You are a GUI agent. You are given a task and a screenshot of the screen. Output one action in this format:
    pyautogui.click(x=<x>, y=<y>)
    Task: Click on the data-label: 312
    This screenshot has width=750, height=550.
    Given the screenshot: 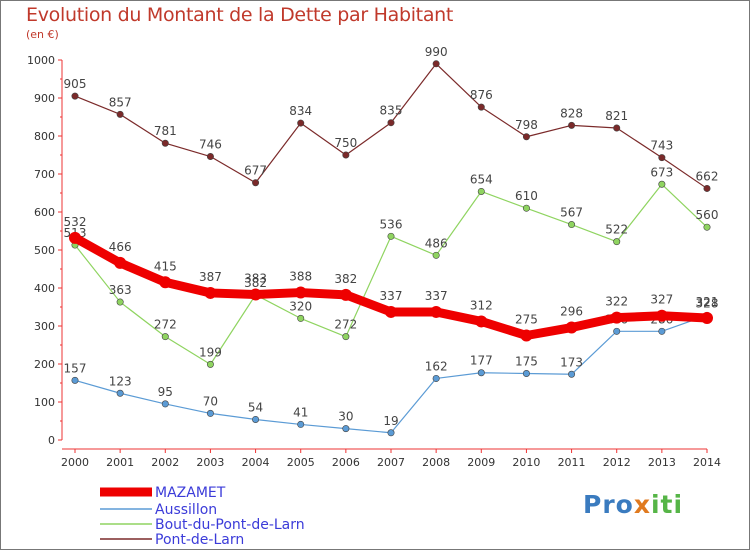 What is the action you would take?
    pyautogui.click(x=481, y=305)
    